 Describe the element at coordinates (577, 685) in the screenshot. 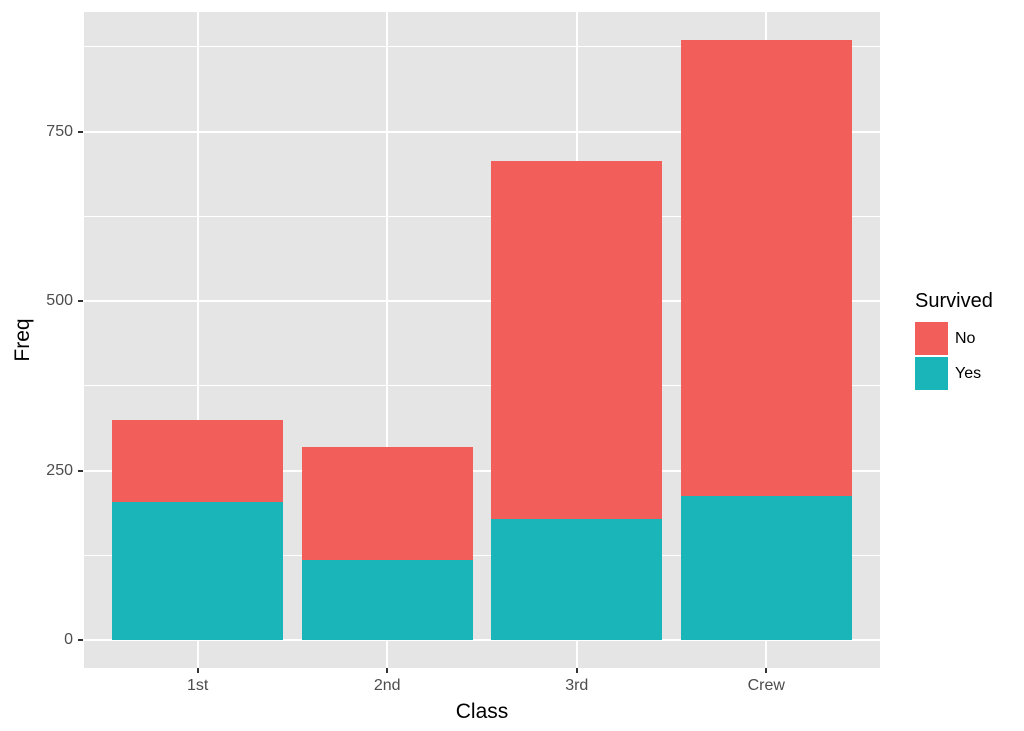

I see `x-axis-tick-label: 3rd` at that location.